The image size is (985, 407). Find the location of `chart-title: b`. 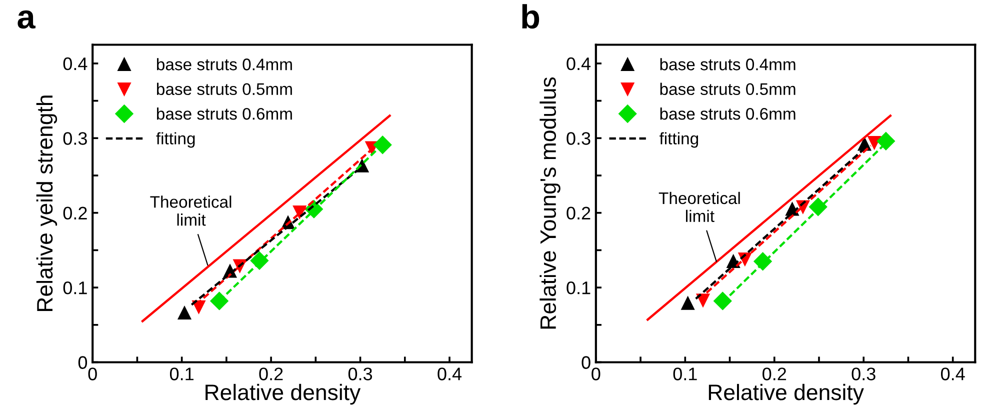

chart-title: b is located at coordinates (531, 16).